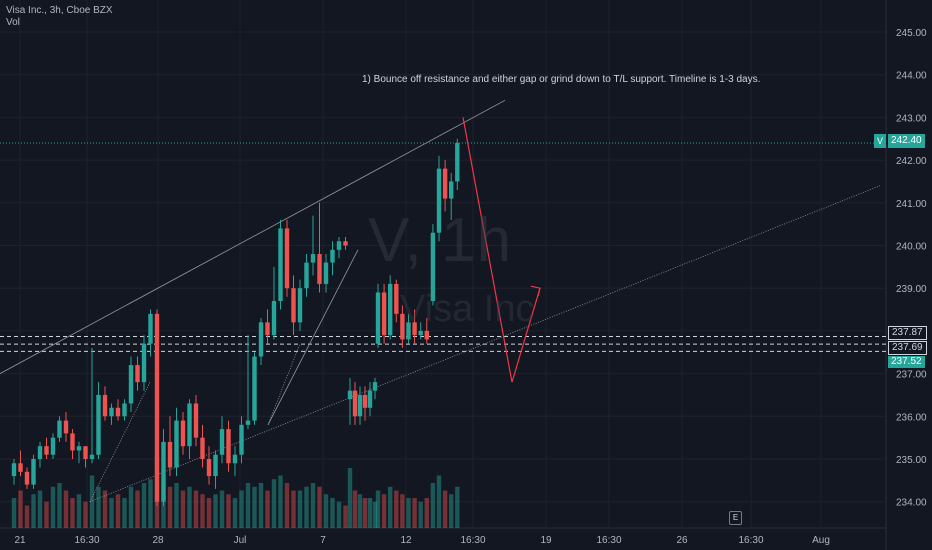 This screenshot has height=550, width=932. I want to click on y-tick-label: 240.00, so click(911, 247).